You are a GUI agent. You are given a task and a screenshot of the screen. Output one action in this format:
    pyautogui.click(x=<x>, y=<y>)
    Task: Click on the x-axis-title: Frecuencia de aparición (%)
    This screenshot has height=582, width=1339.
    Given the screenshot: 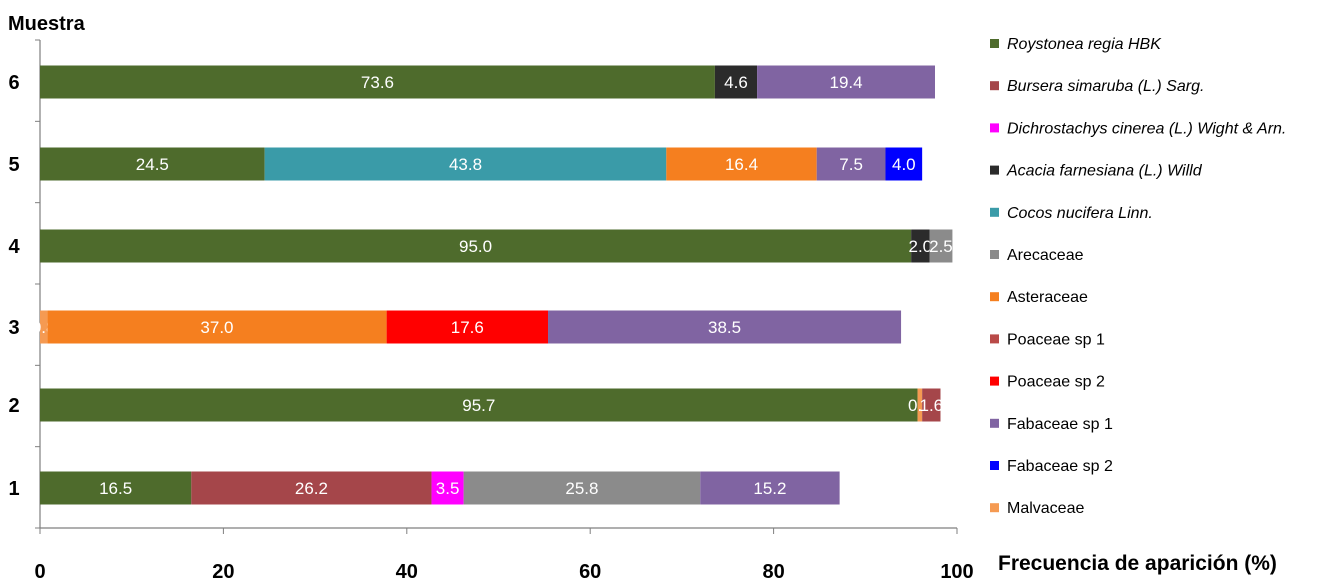 What is the action you would take?
    pyautogui.click(x=1137, y=563)
    